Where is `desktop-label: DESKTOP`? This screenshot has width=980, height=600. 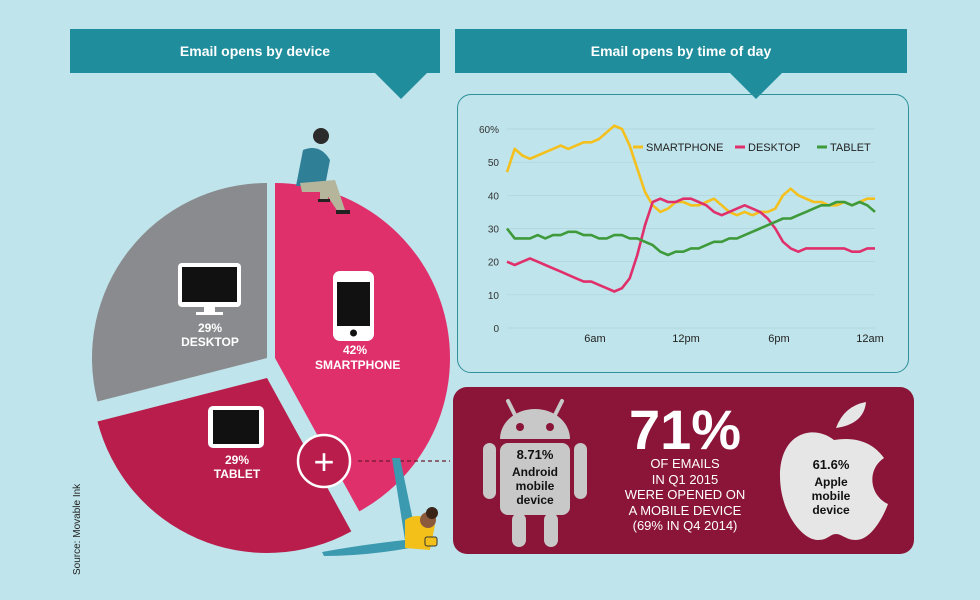 desktop-label: DESKTOP is located at coordinates (210, 342).